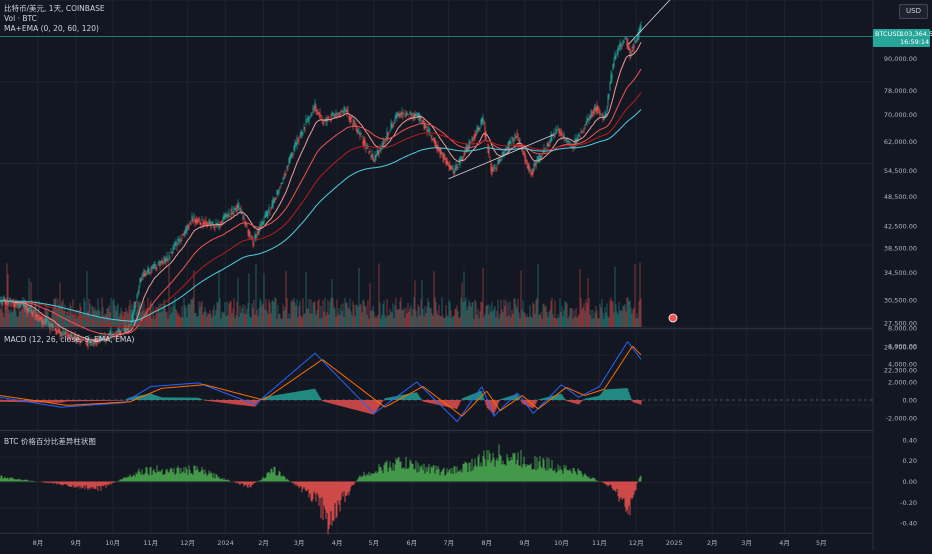  What do you see at coordinates (50, 442) in the screenshot?
I see `osc-legend-label: BTC 价格百分比差异柱状图` at bounding box center [50, 442].